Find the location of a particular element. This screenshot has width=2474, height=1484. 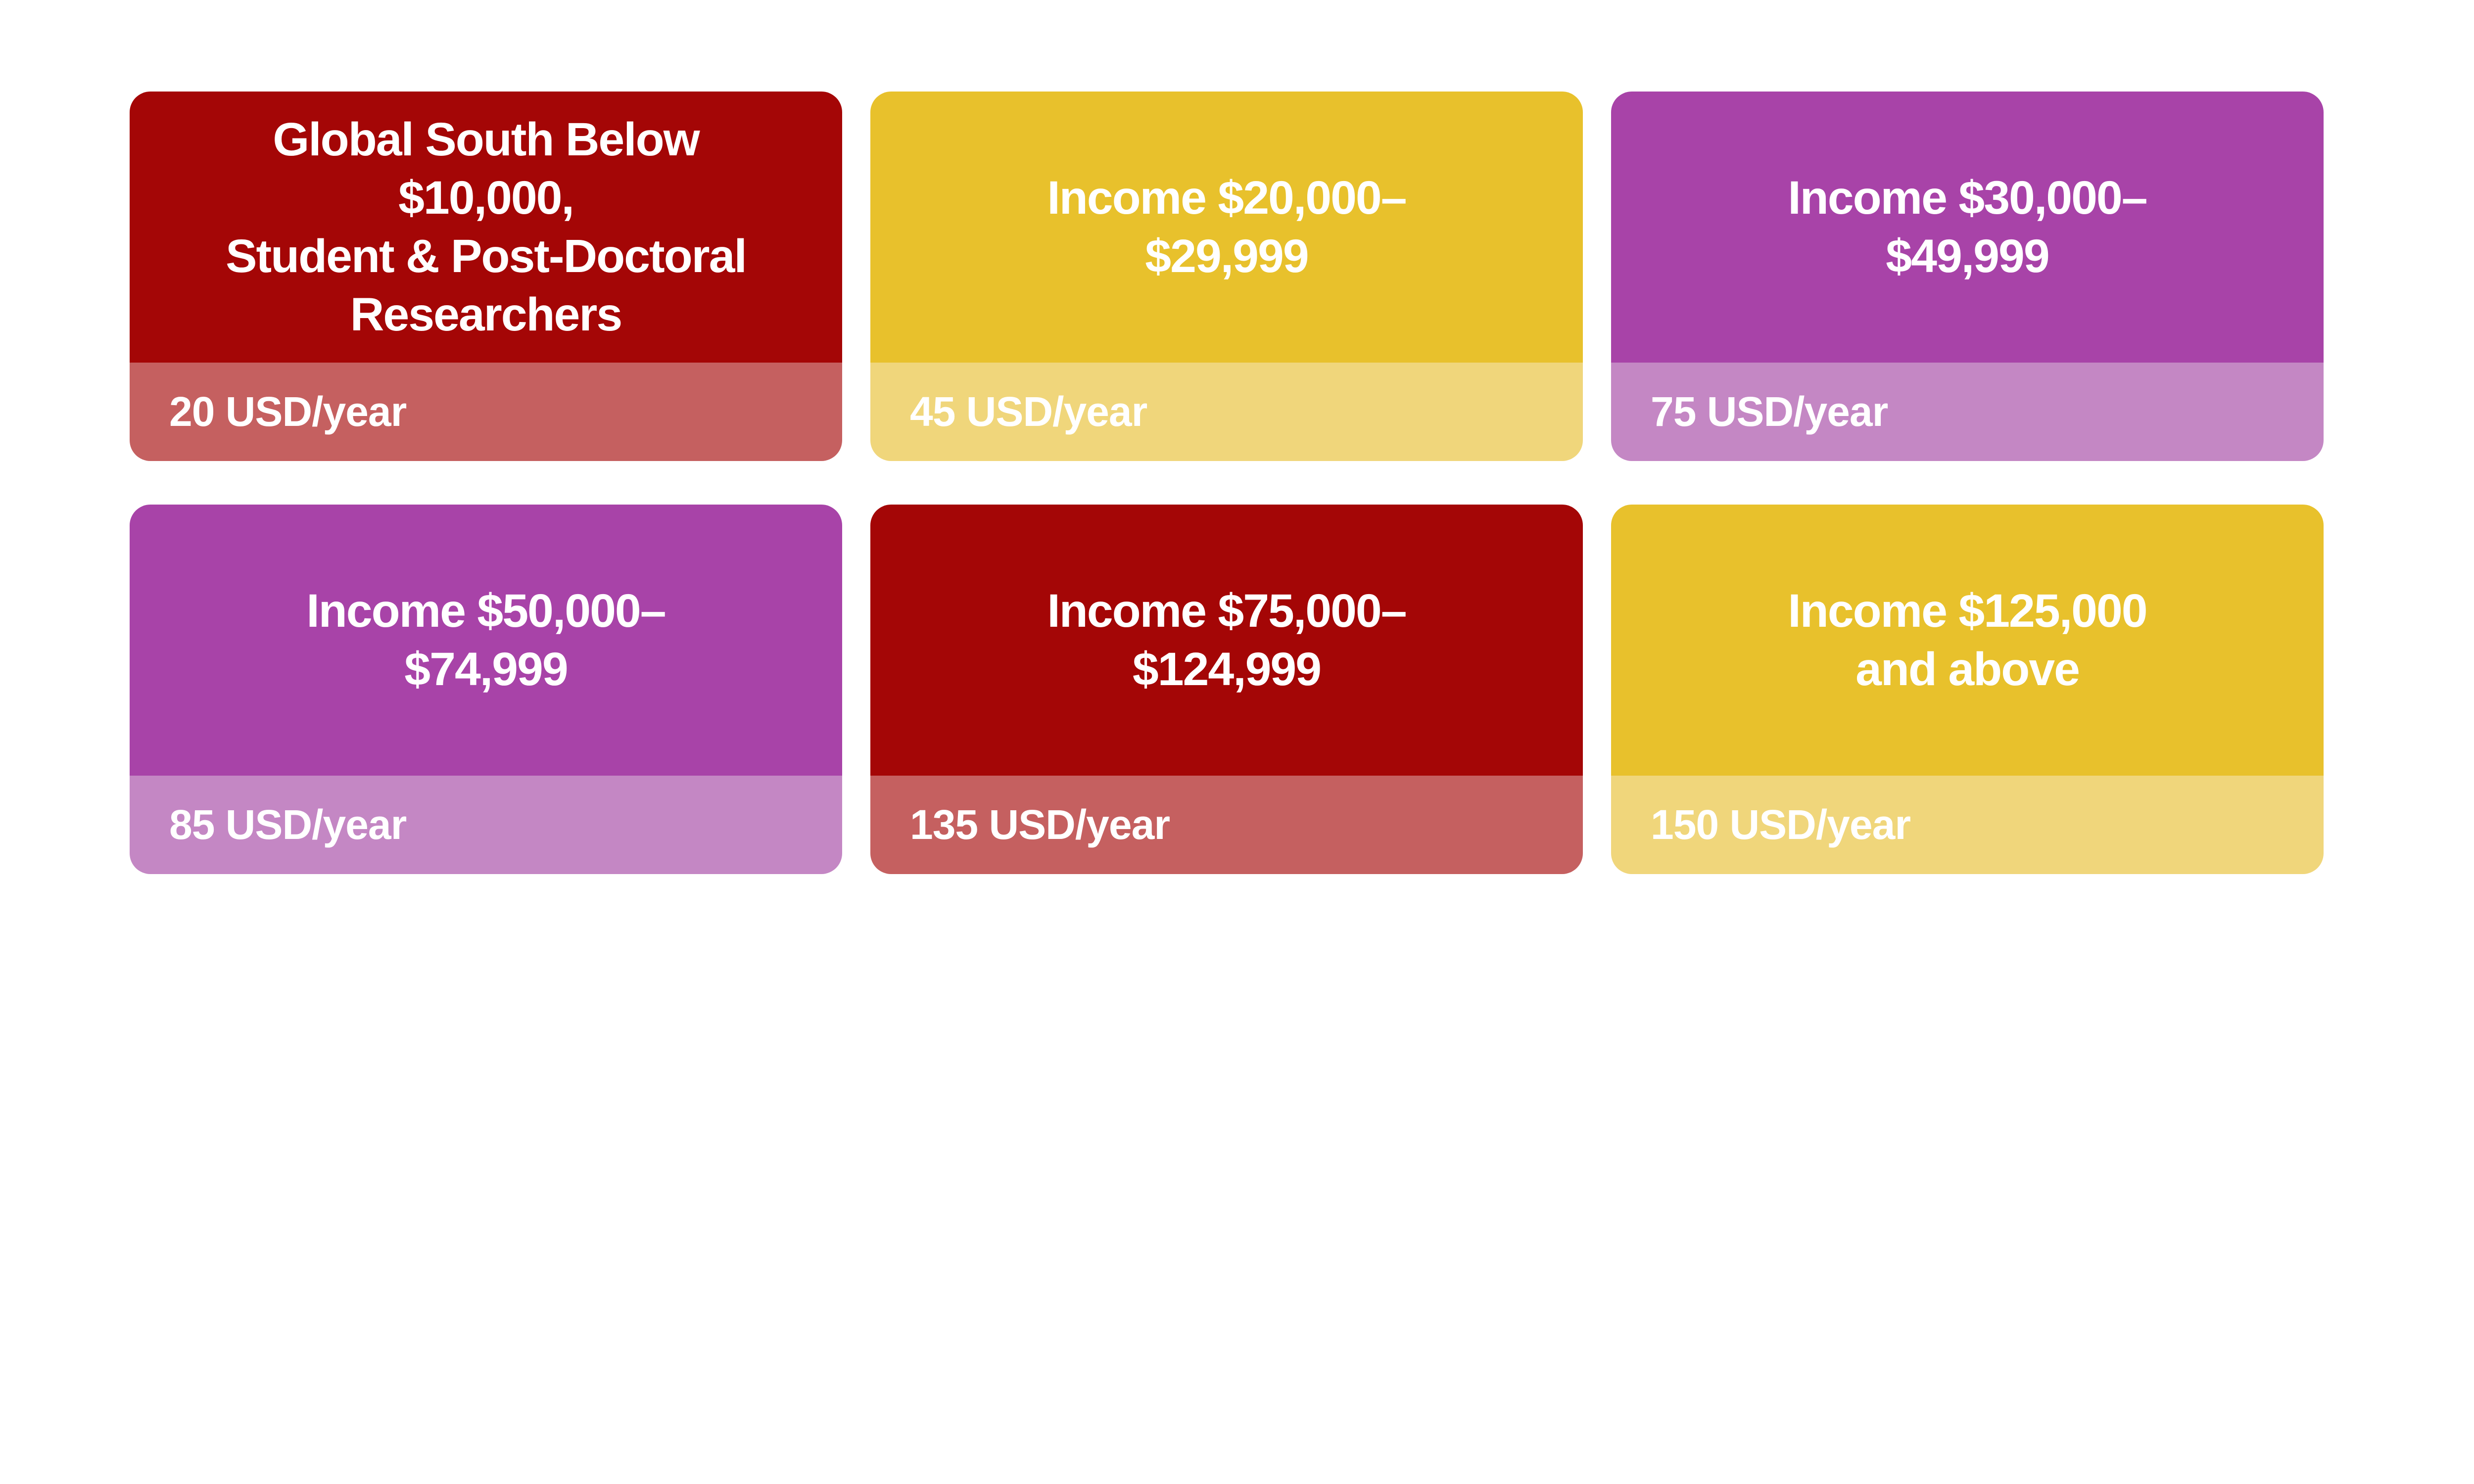

card-title-line: Researchers is located at coordinates (486, 314).